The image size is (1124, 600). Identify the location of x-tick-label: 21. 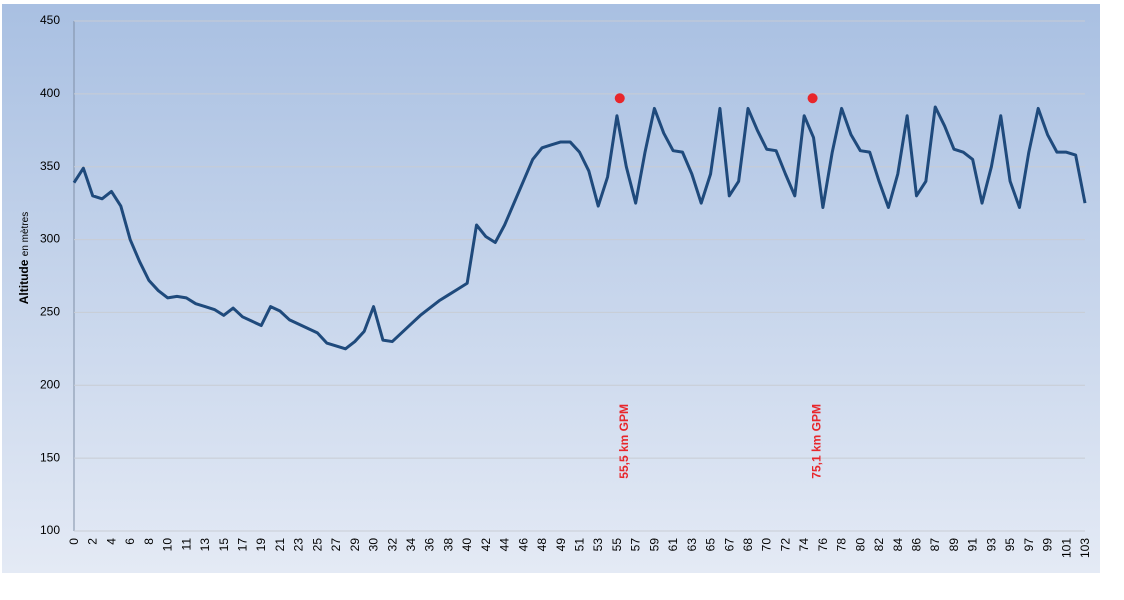
(280, 545).